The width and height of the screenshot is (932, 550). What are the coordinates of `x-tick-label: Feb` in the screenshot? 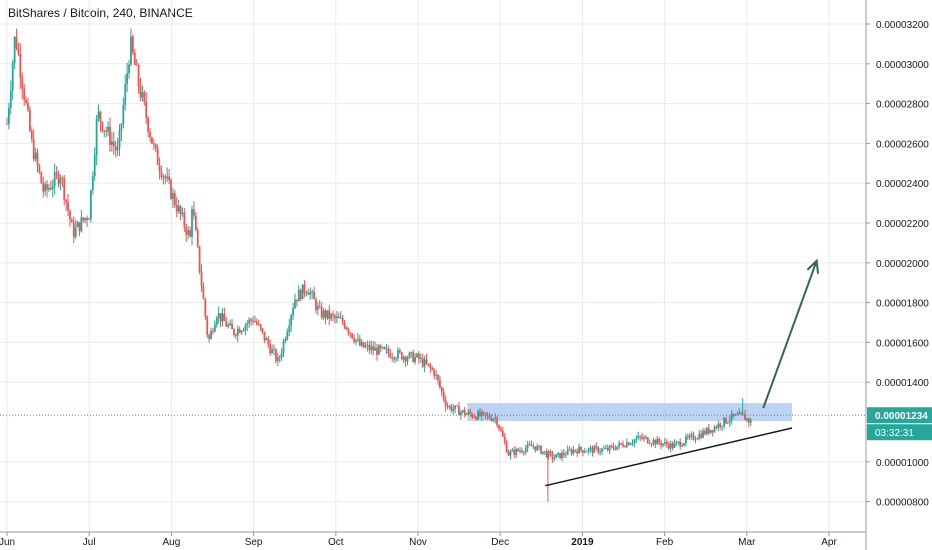 It's located at (665, 542).